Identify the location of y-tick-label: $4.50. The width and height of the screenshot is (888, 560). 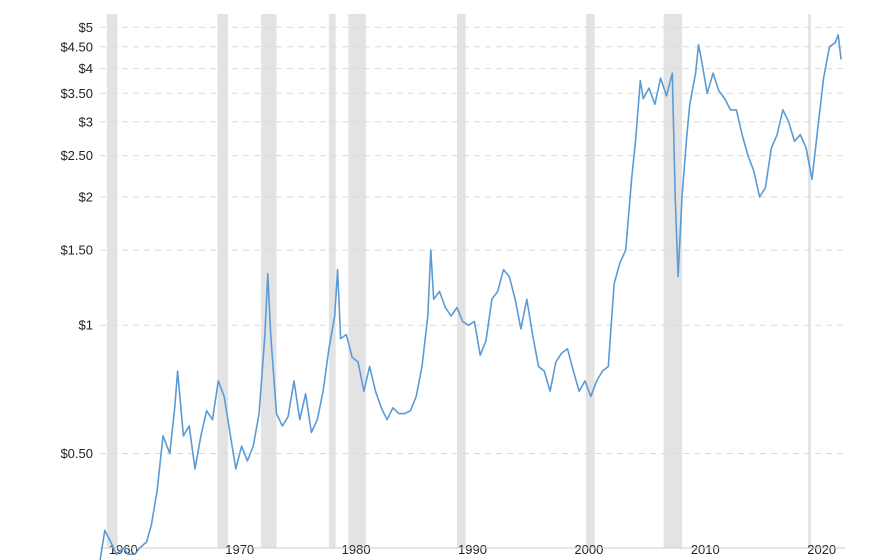
(76, 46).